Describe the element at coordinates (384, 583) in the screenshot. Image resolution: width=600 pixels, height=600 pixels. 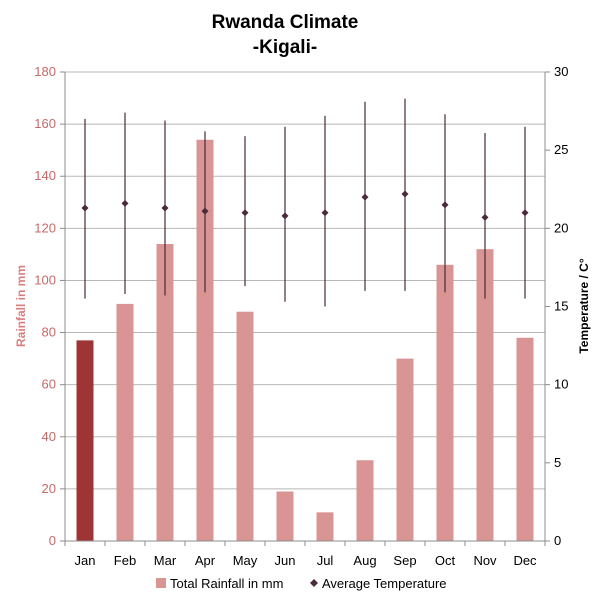
I see `legend-temperature-label: Average Temperature` at that location.